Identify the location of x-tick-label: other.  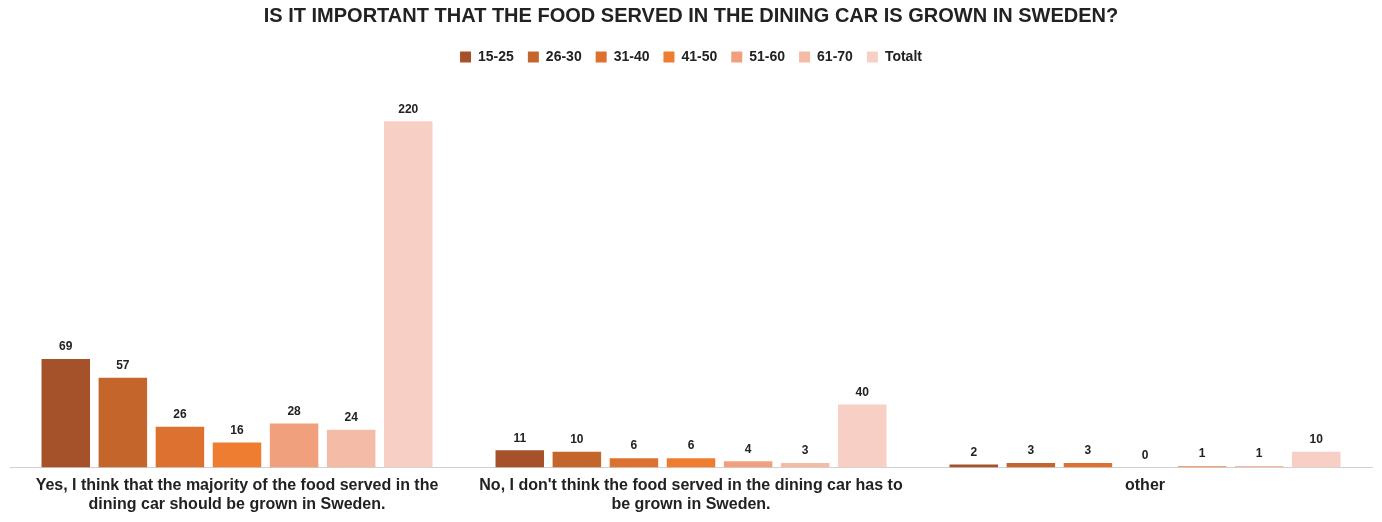
(1145, 484).